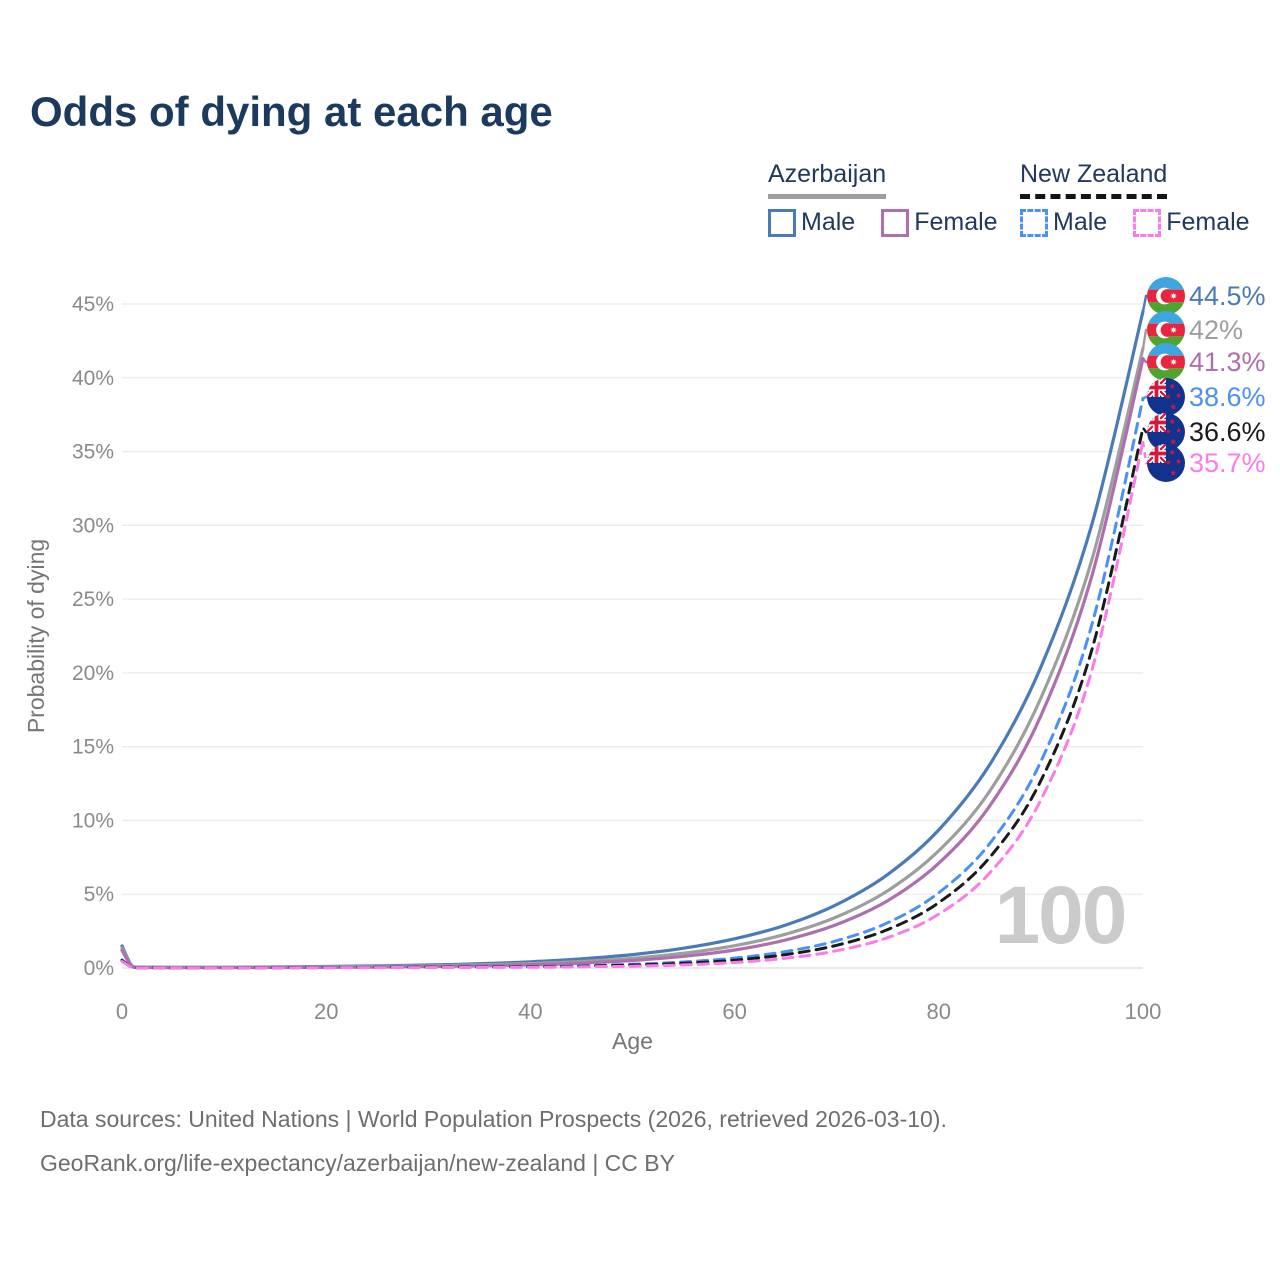 This screenshot has height=1280, width=1280. Describe the element at coordinates (1208, 222) in the screenshot. I see `legend-label-new-zealand-female: Female` at that location.